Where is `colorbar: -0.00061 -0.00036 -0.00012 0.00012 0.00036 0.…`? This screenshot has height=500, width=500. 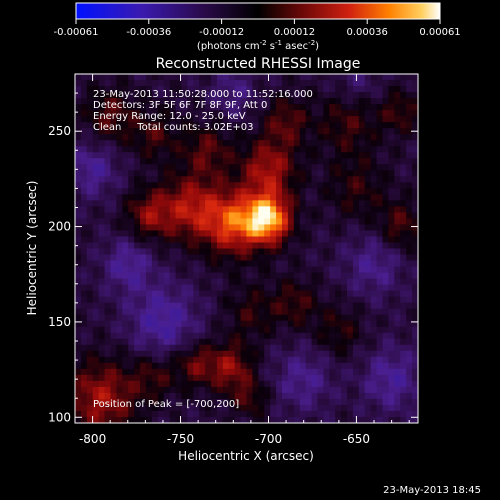 colorbar: -0.00061 -0.00036 -0.00012 0.00012 0.00036 0.… is located at coordinates (257, 27).